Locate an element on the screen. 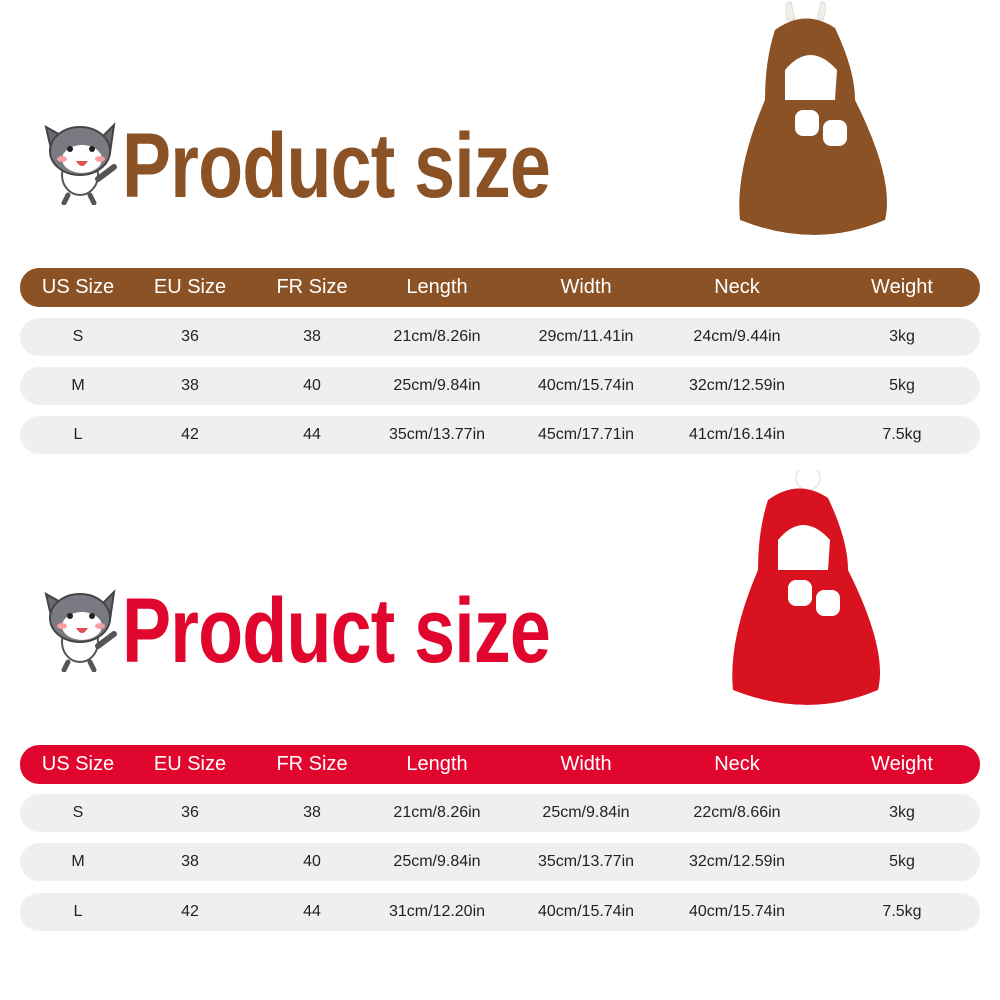 The width and height of the screenshot is (1000, 1000). table-cell: 29cm/11.41in is located at coordinates (586, 336).